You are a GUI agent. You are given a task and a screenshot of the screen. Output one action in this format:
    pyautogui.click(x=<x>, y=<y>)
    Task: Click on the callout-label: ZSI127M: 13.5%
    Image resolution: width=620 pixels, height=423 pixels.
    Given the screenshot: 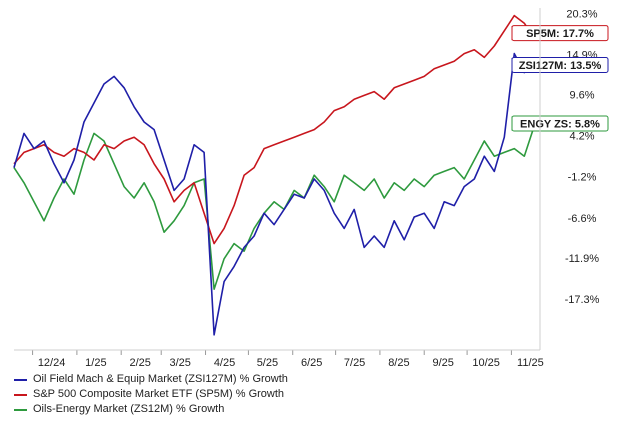 What is the action you would take?
    pyautogui.click(x=560, y=66)
    